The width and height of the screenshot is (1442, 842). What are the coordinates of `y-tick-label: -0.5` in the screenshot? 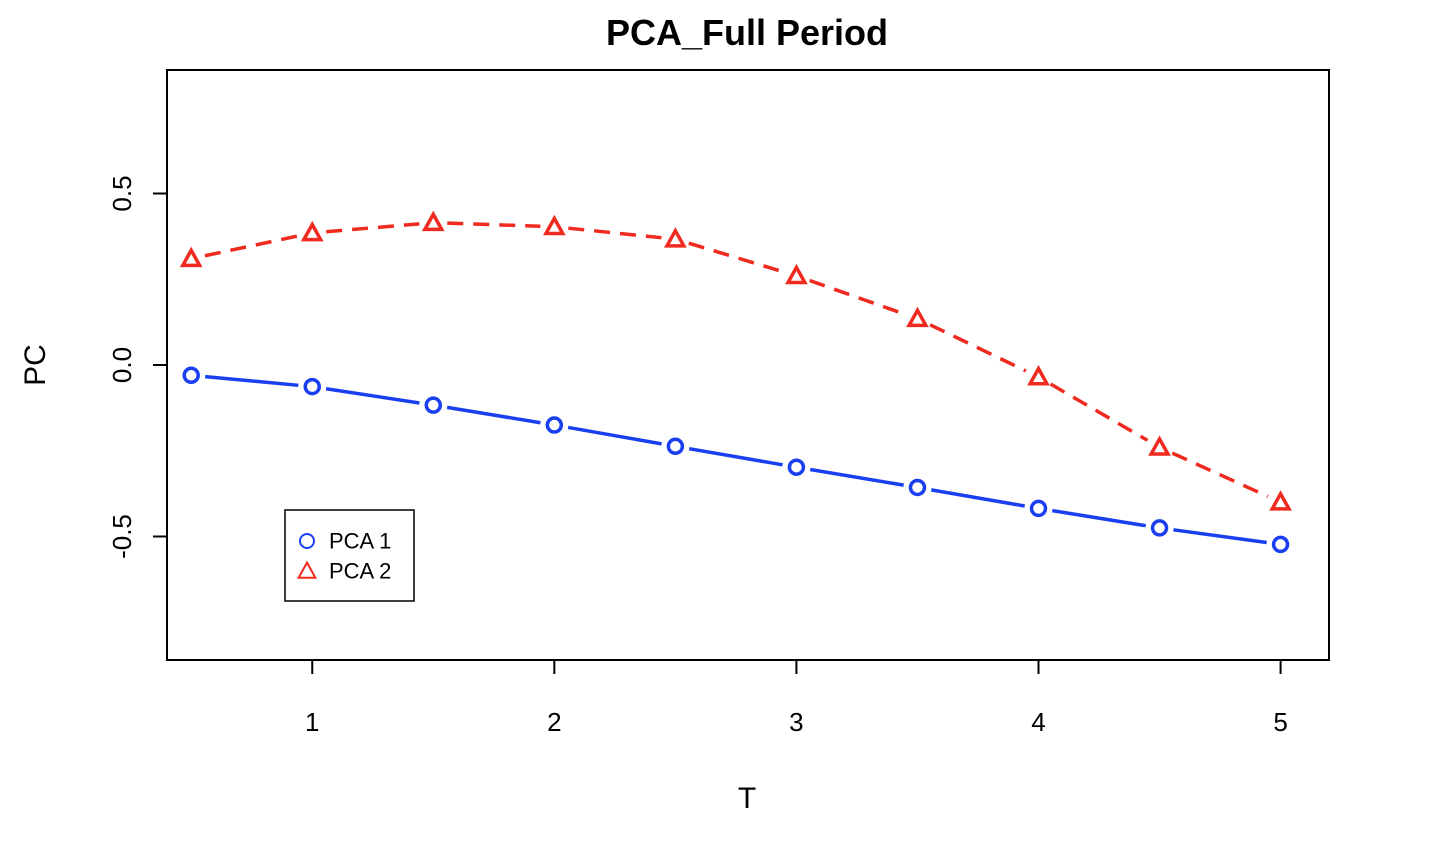 It's located at (122, 536).